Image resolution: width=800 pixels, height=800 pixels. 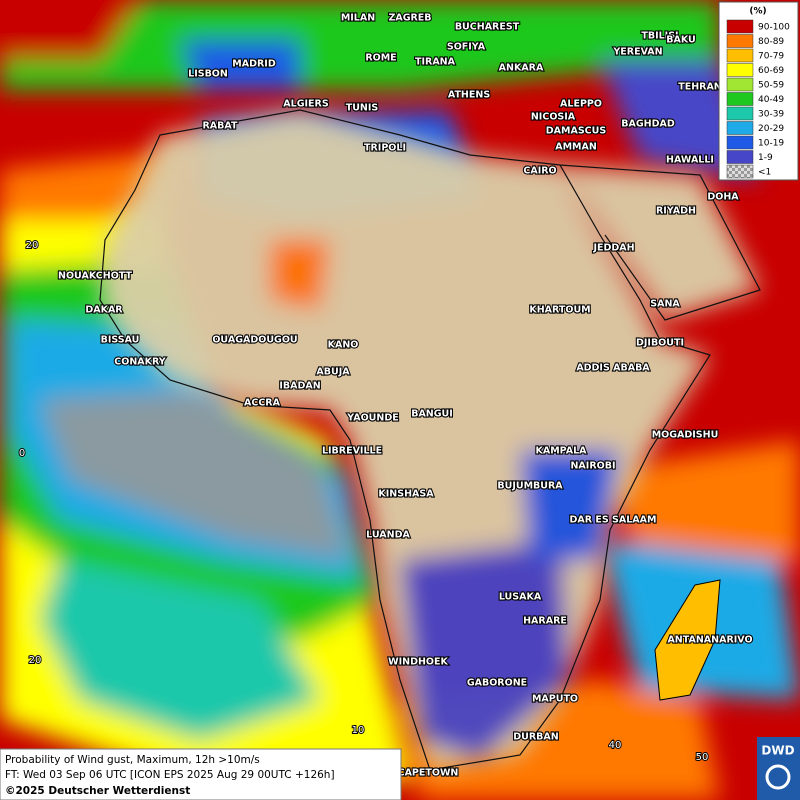 What do you see at coordinates (372, 418) in the screenshot?
I see `city-label: YAOUNDE` at bounding box center [372, 418].